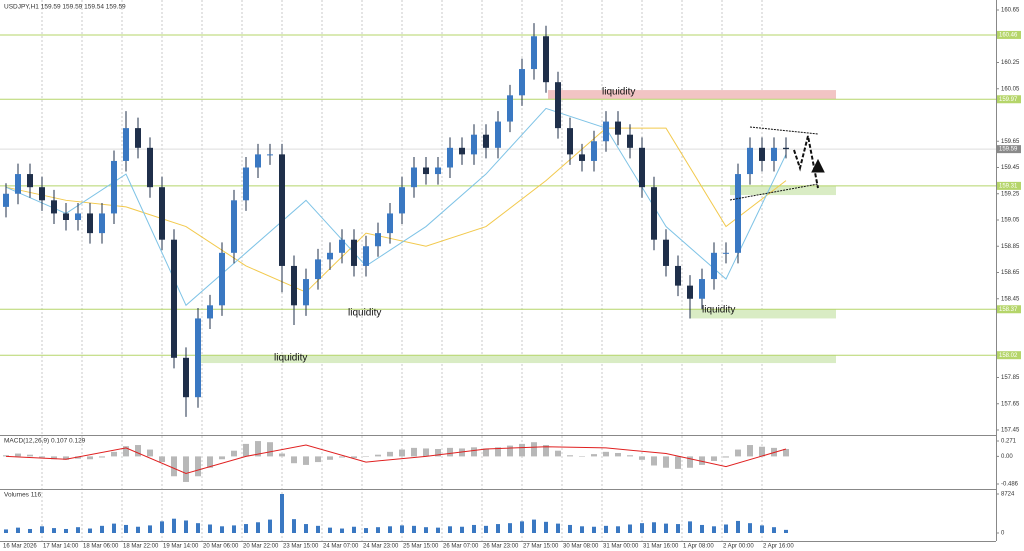 The height and width of the screenshot is (551, 1024). I want to click on level-label: 159.31, so click(1008, 186).